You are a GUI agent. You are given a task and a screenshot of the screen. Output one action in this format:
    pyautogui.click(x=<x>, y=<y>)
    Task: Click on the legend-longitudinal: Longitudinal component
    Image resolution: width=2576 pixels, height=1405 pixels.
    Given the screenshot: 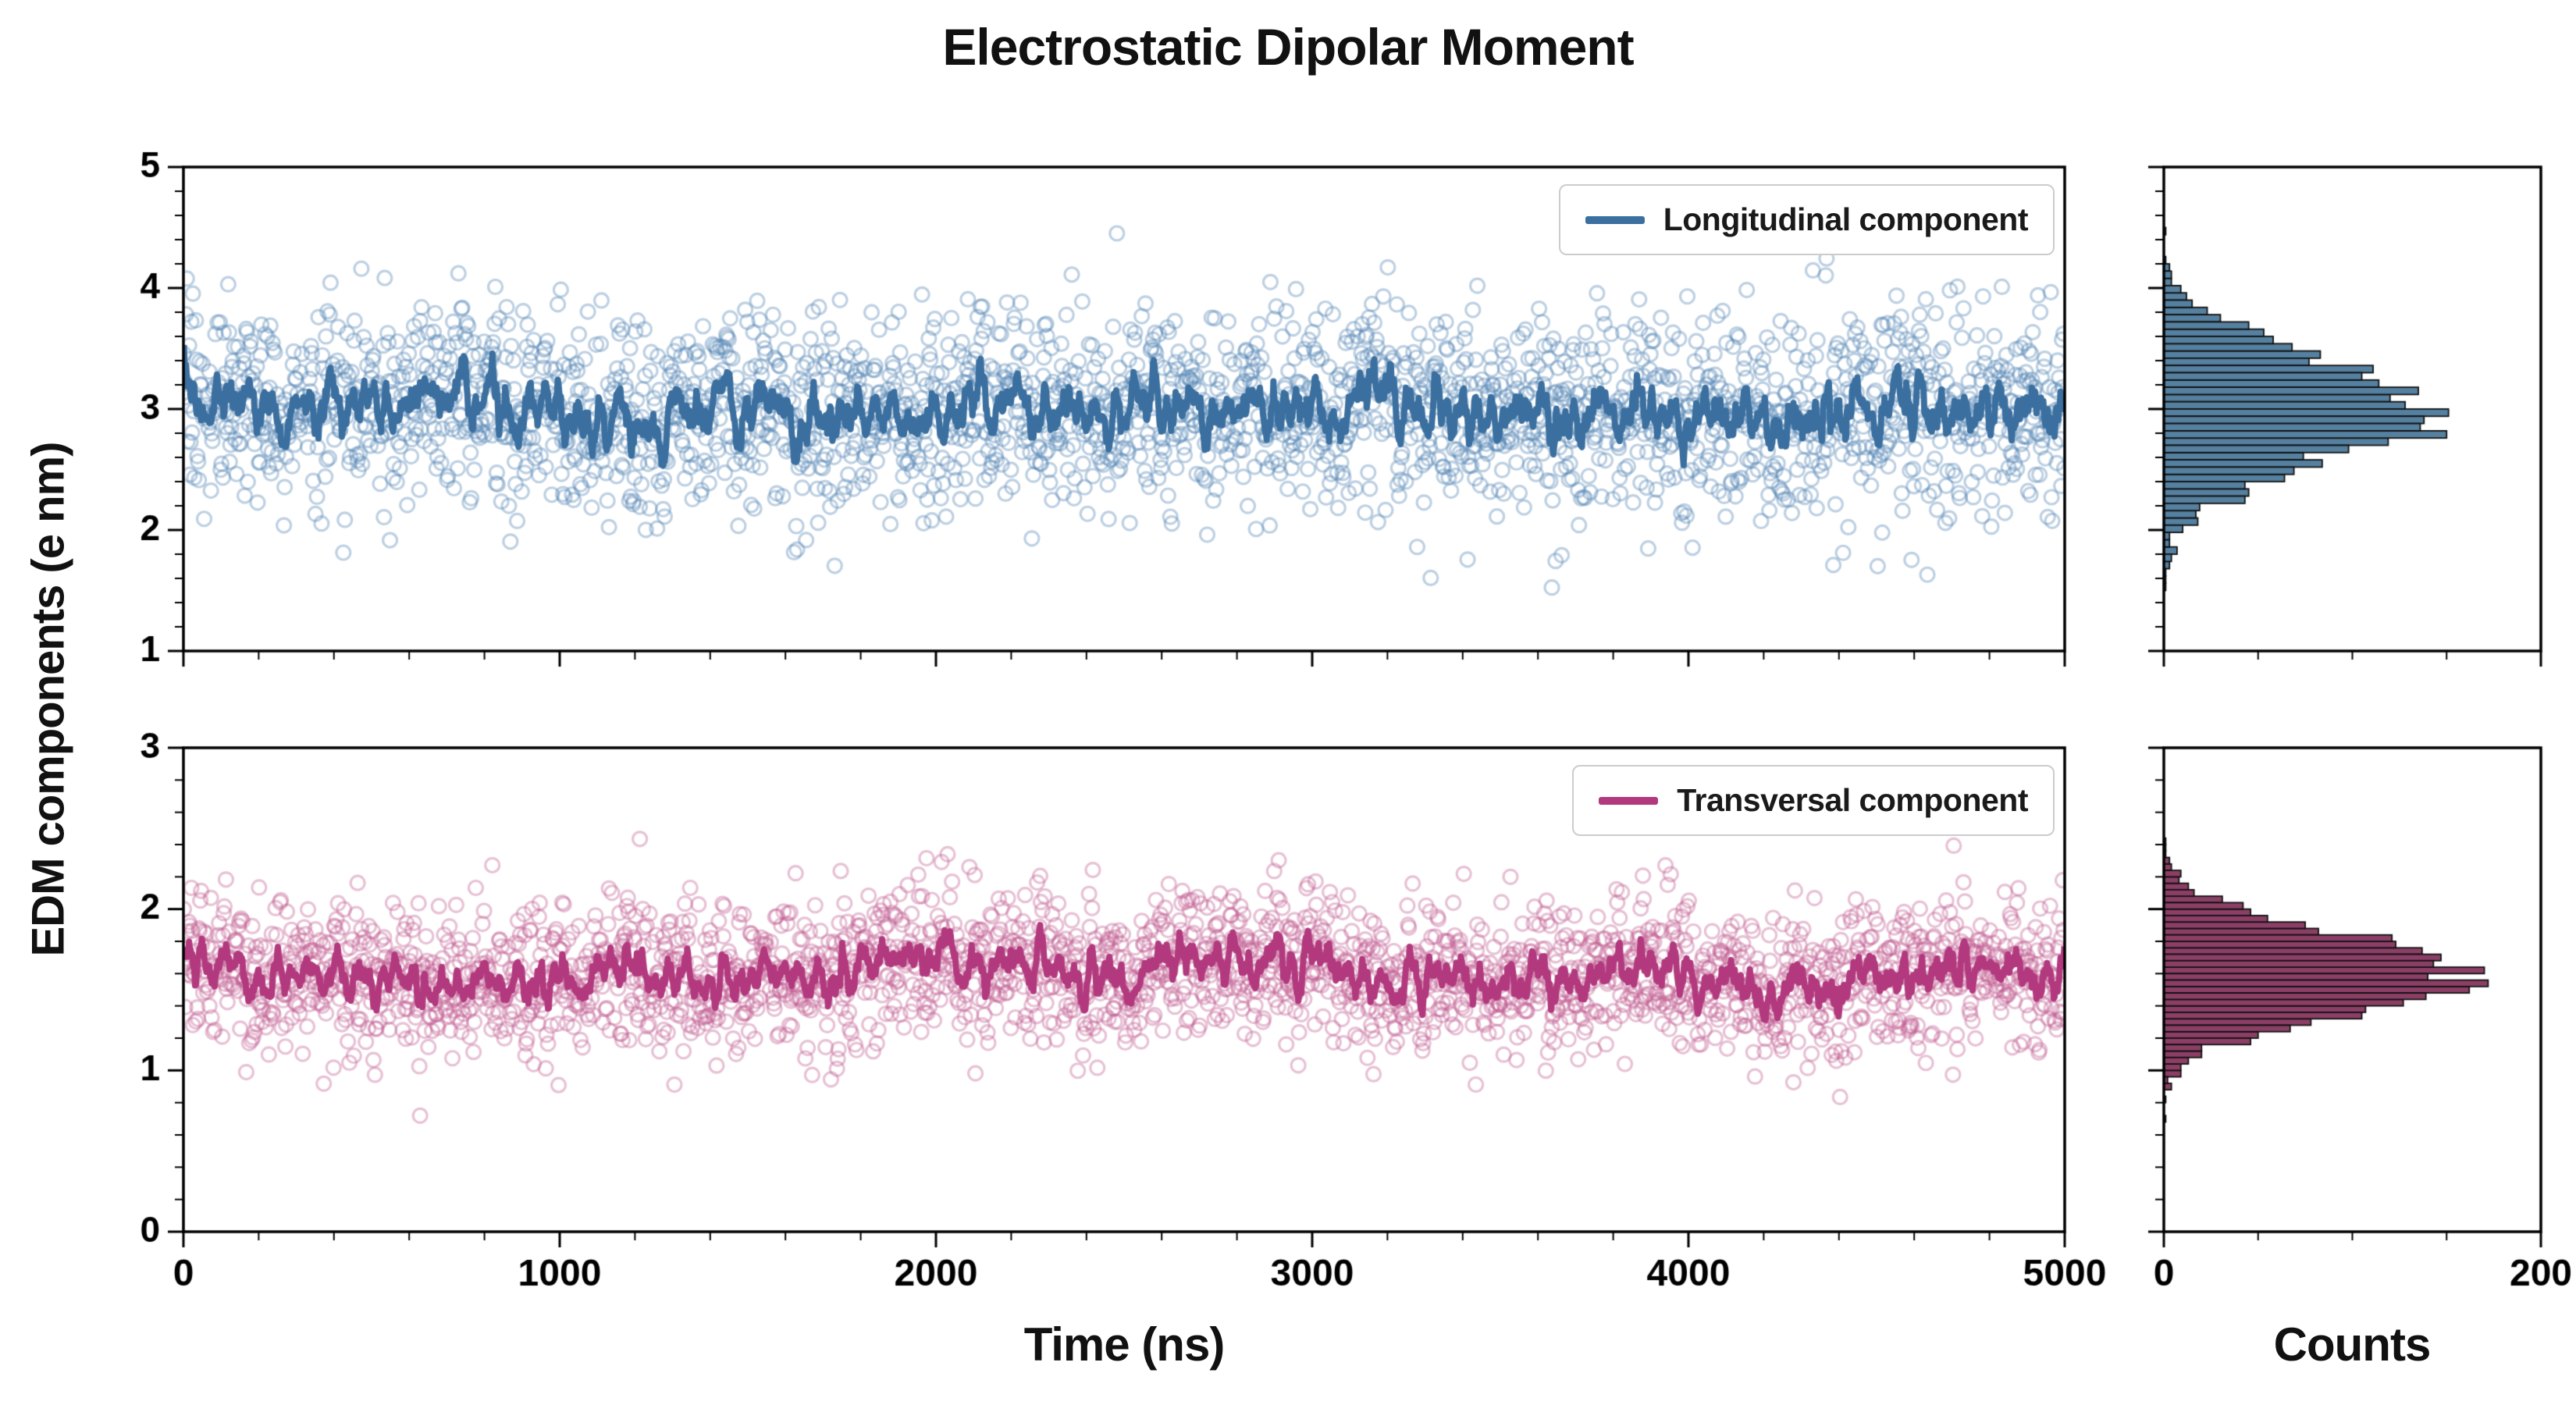 What is the action you would take?
    pyautogui.click(x=1806, y=220)
    